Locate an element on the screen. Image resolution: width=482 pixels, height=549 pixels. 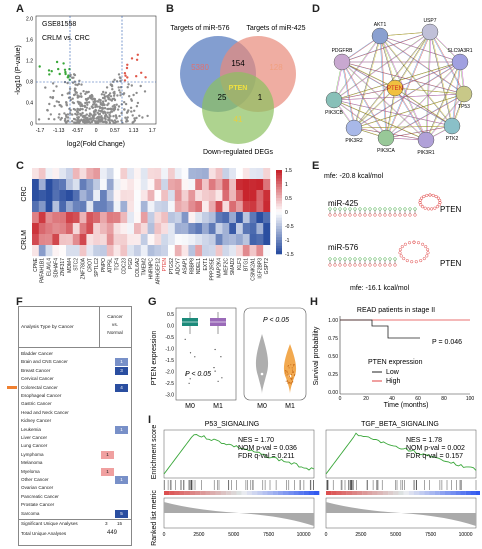
scale-step is located at coordinates (279, 208).